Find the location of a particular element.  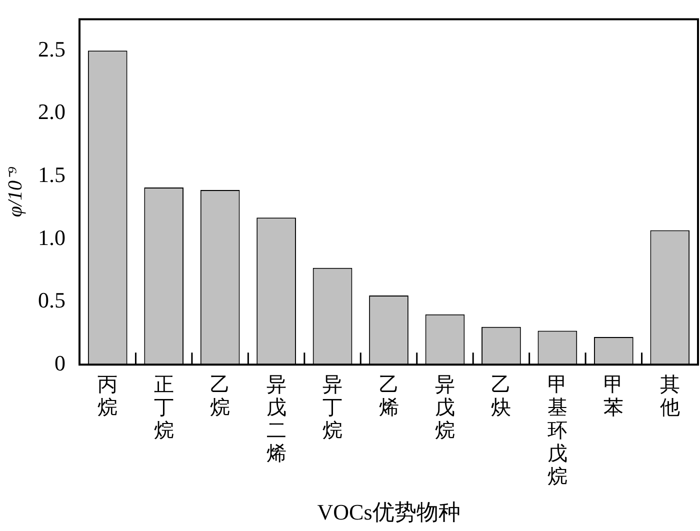

x-tick-label: 丙烷 is located at coordinates (108, 395).